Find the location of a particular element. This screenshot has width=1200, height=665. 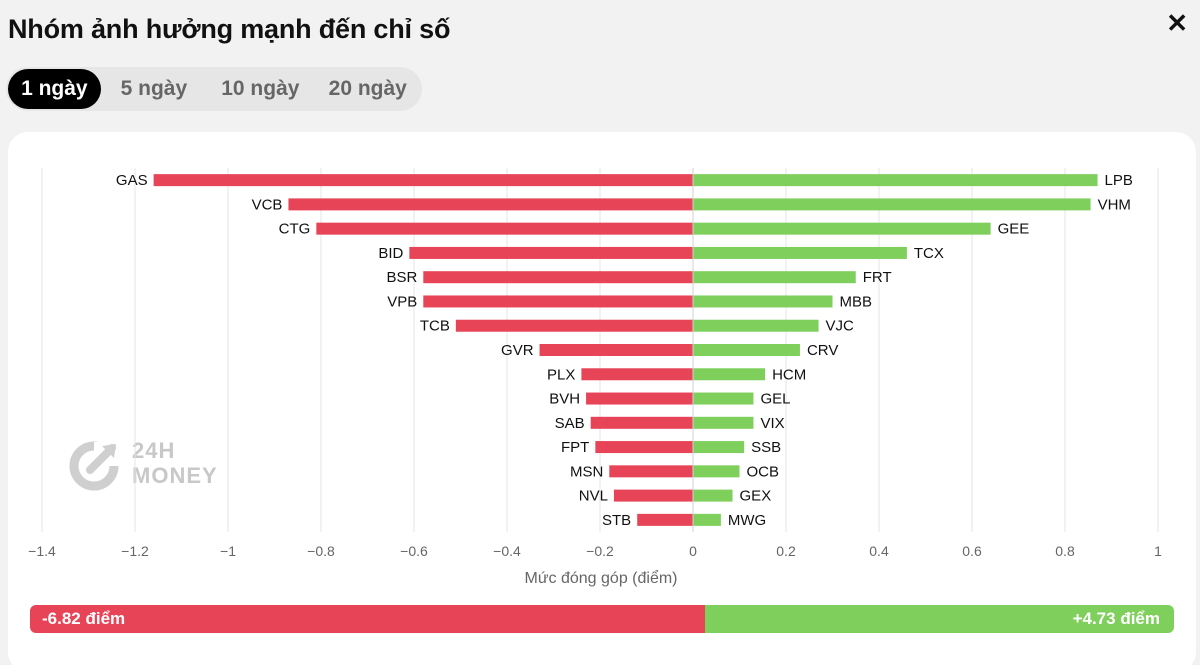

positive-total-label: +4.73 điểm is located at coordinates (939, 619).